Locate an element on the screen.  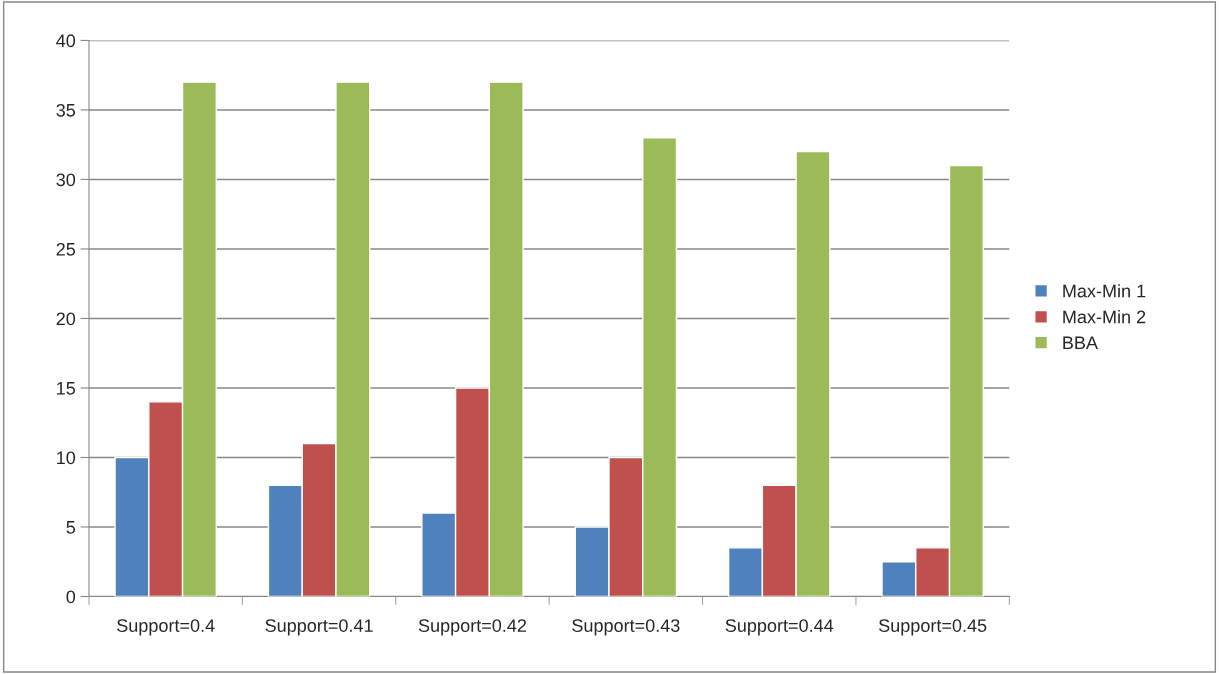
legend-label: Max-Min 2 is located at coordinates (1104, 317).